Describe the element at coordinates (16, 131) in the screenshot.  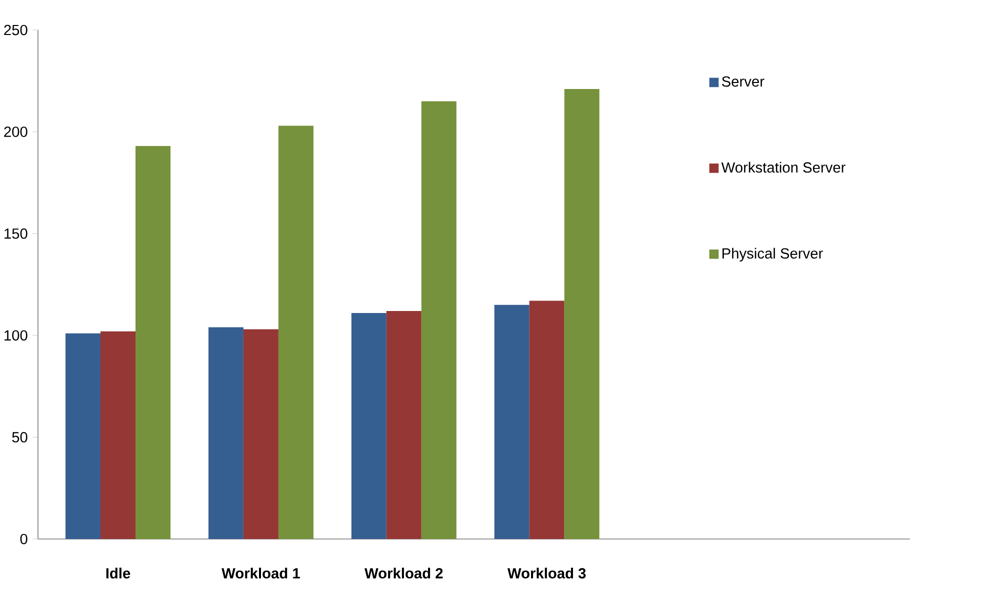
I see `y-tick-label: 200` at that location.